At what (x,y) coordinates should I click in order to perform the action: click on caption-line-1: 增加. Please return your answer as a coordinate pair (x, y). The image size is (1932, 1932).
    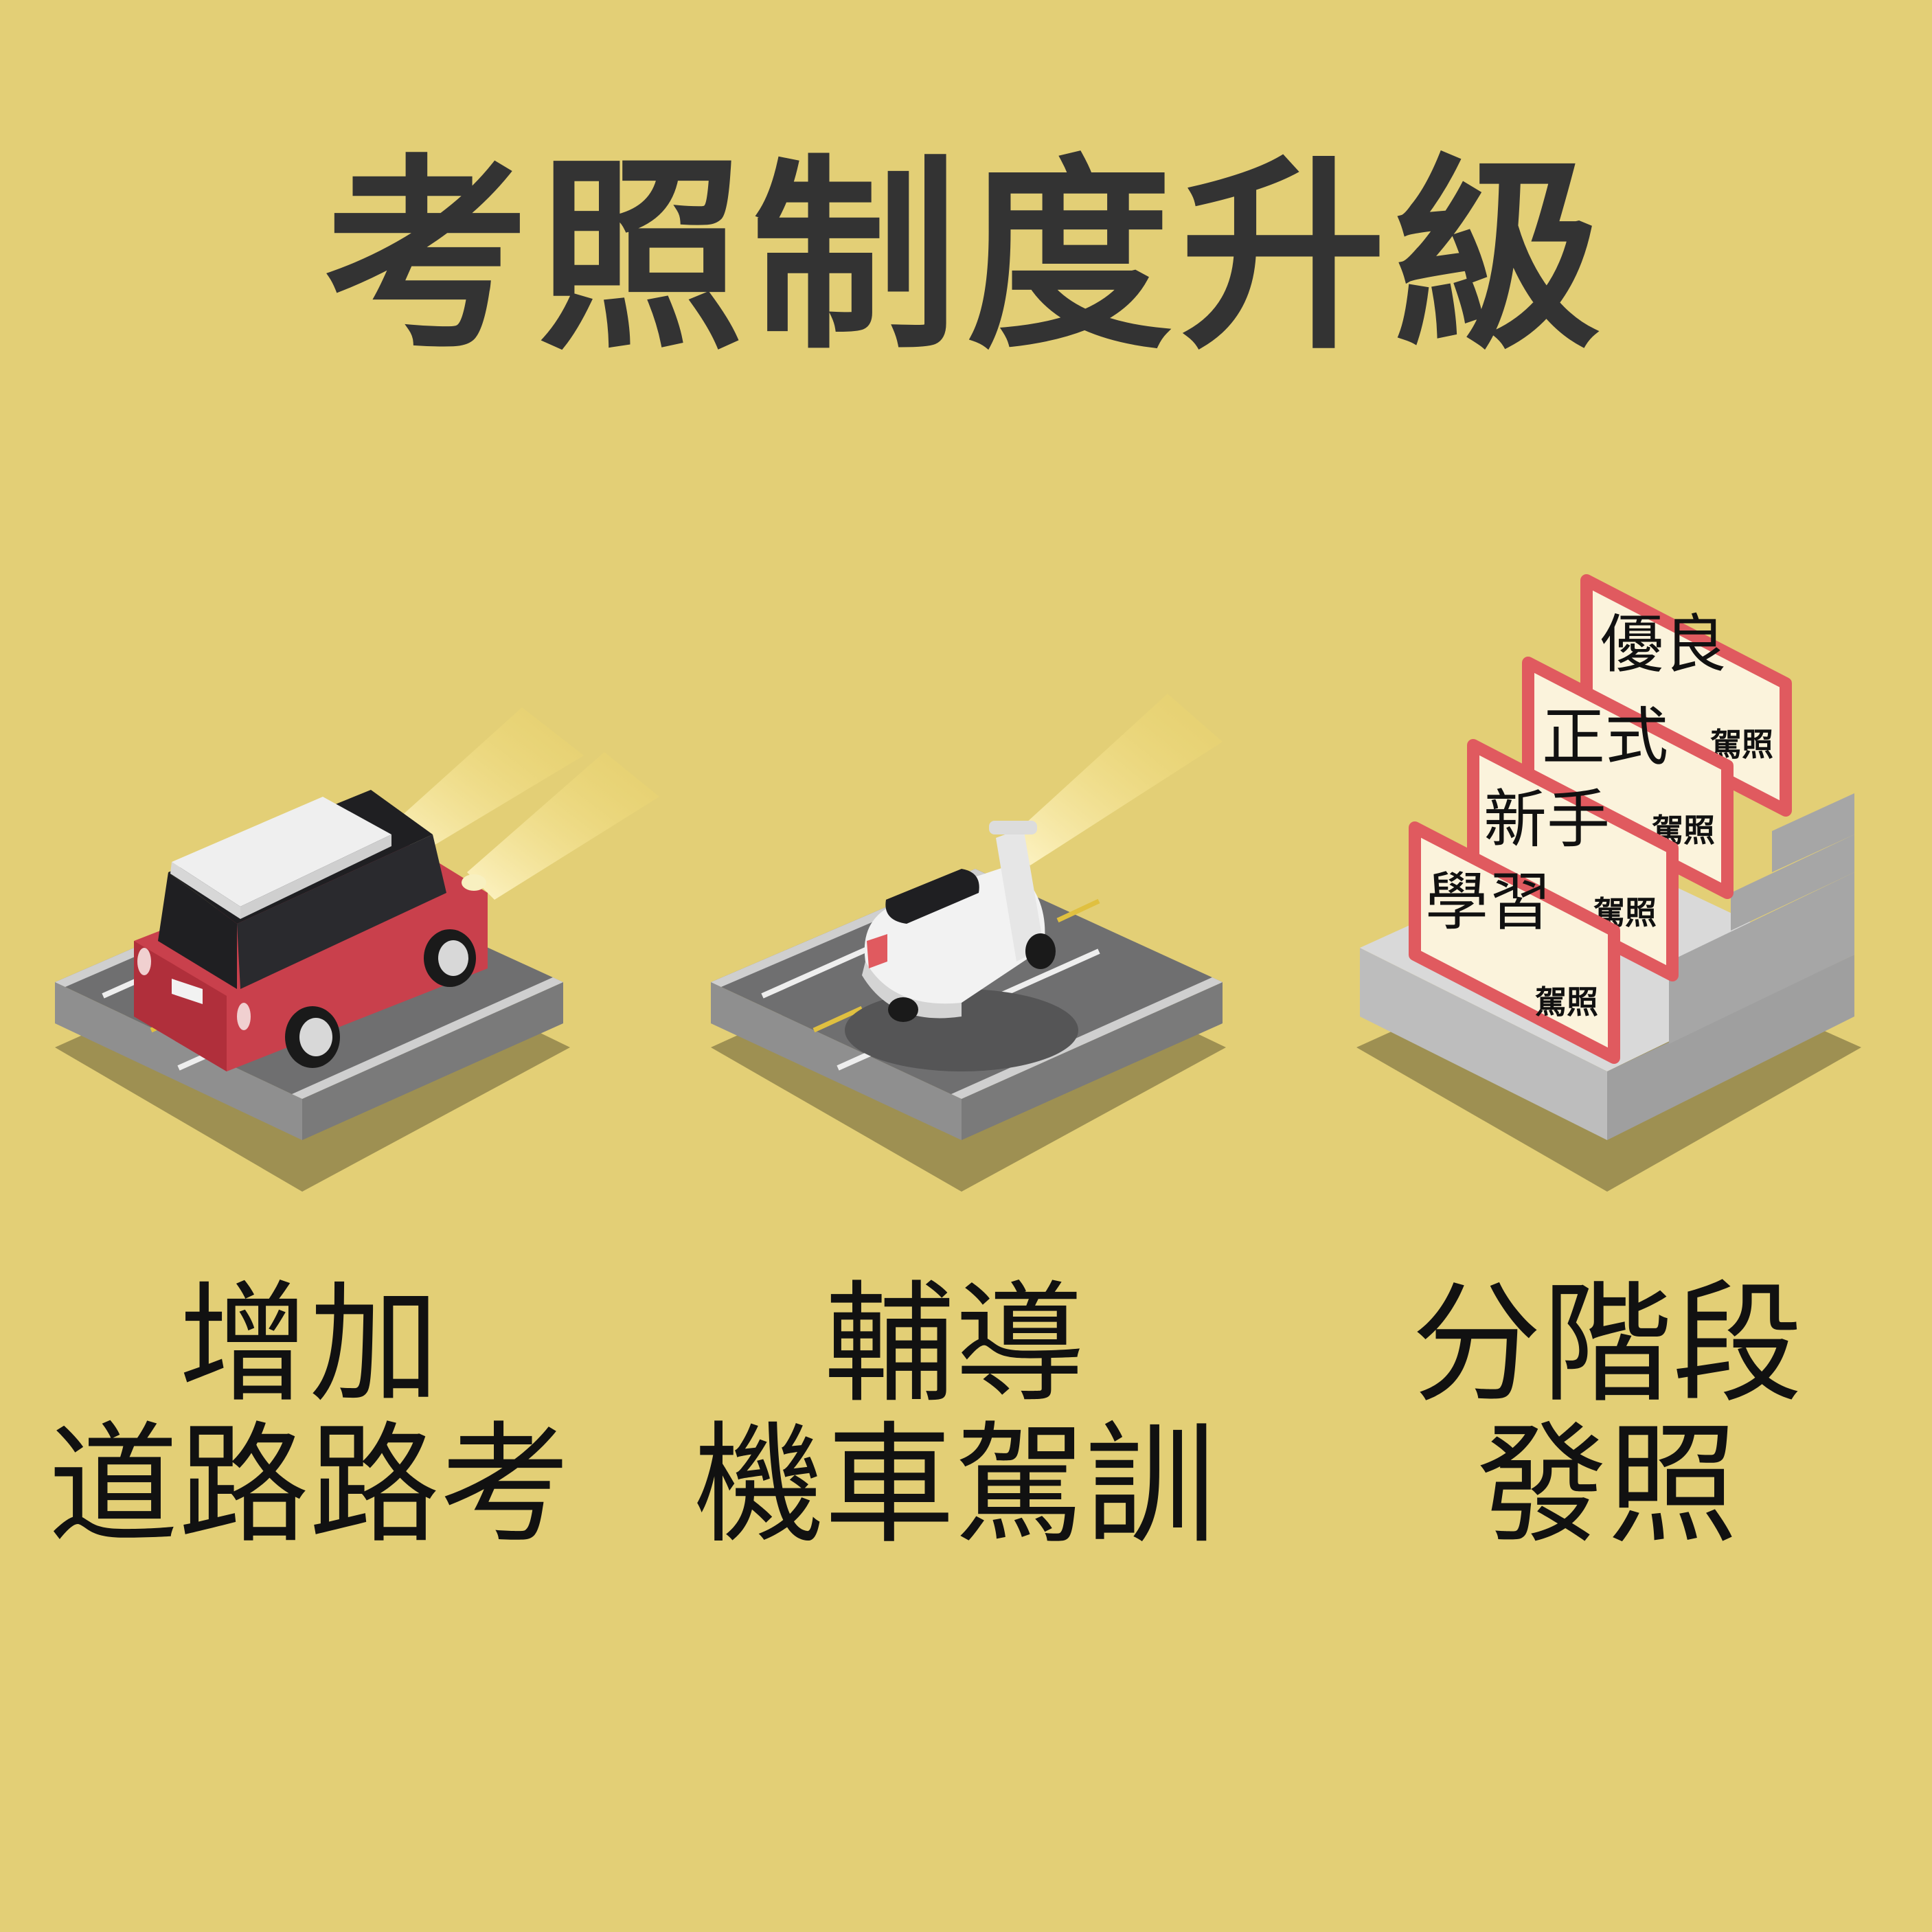
    Looking at the image, I should click on (309, 1344).